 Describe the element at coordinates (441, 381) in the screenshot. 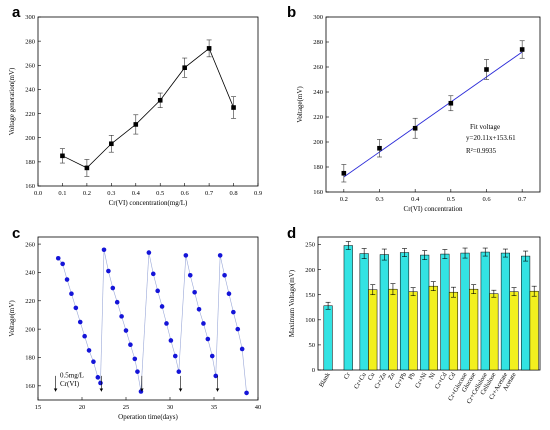

I see `x-tick-label: Cr+Cd` at that location.